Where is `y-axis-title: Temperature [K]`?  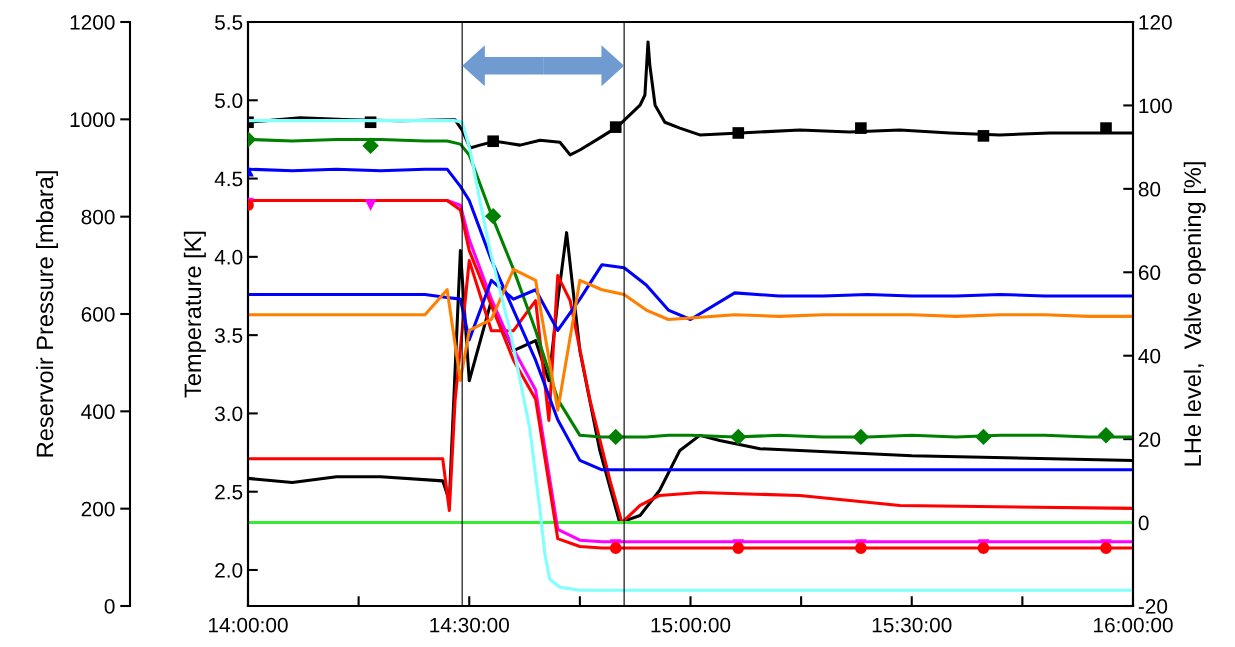 y-axis-title: Temperature [K] is located at coordinates (194, 314).